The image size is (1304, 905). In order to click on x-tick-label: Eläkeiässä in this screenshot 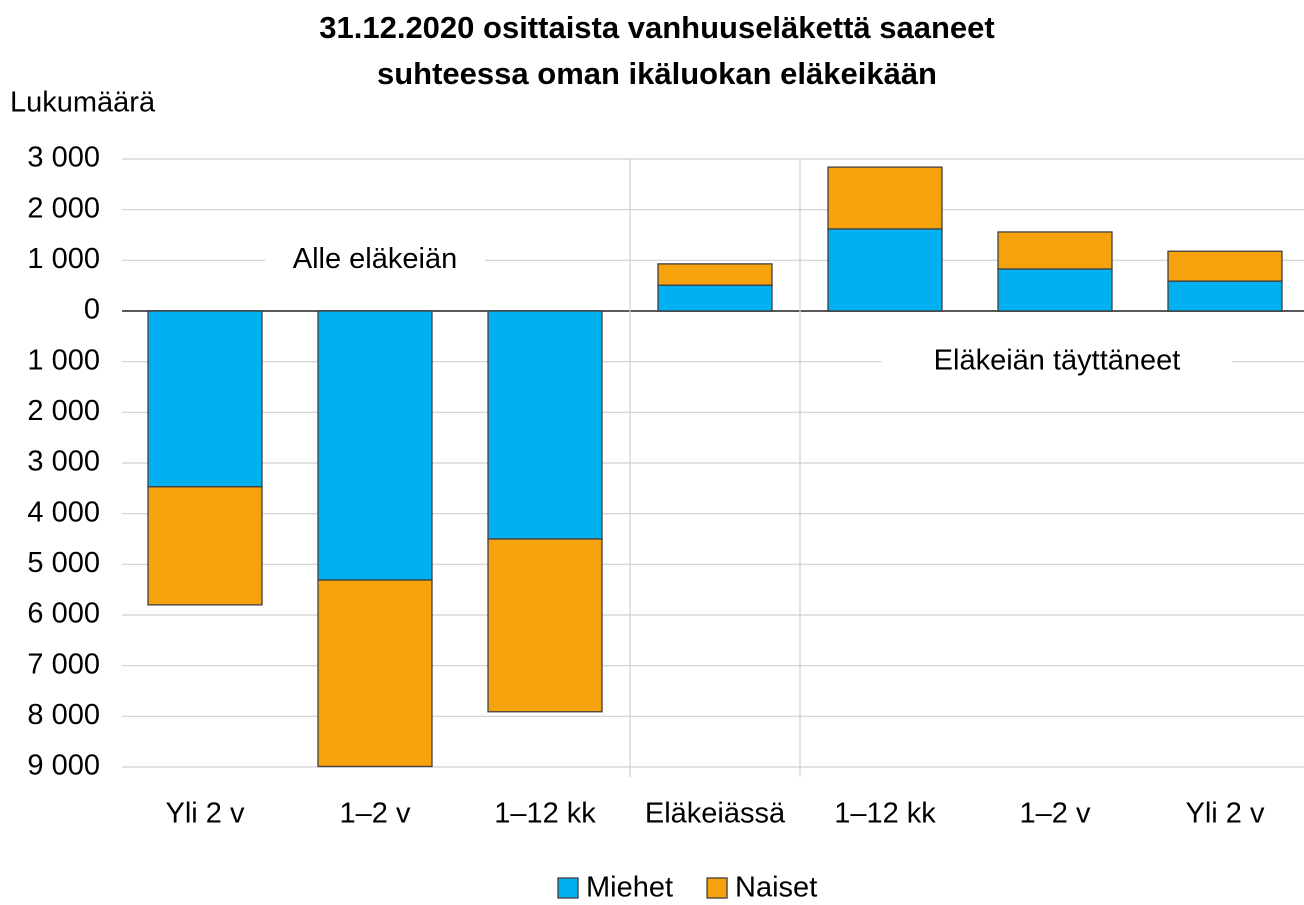, I will do `click(715, 814)`.